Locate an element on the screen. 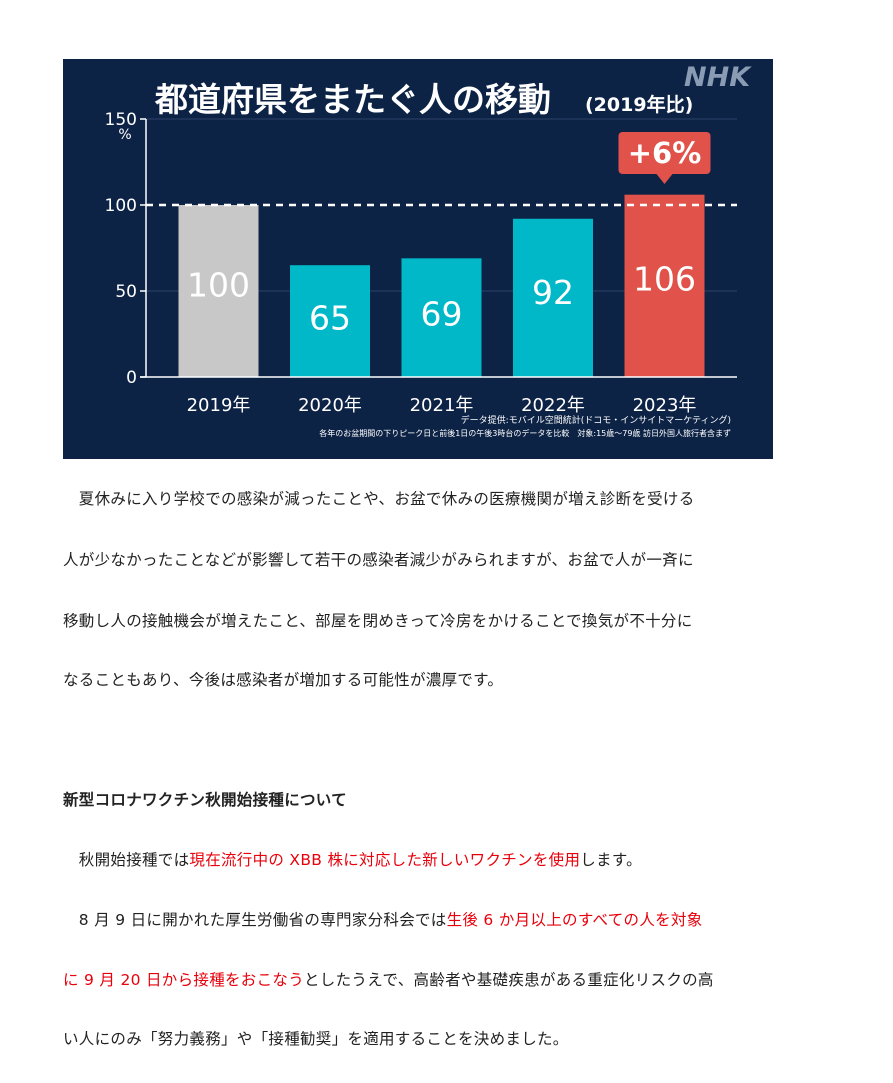  highlight-text: に 9 月 20 日から接種をおこなう is located at coordinates (183, 980).